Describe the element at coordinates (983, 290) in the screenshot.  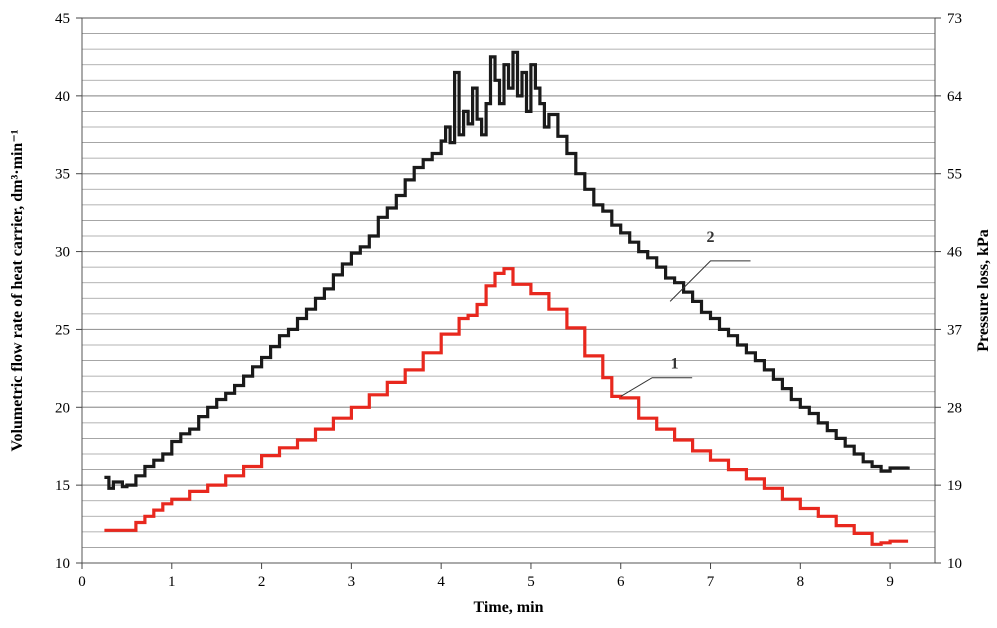
I see `y-right-axis-title: Pressure loss, kPa` at that location.